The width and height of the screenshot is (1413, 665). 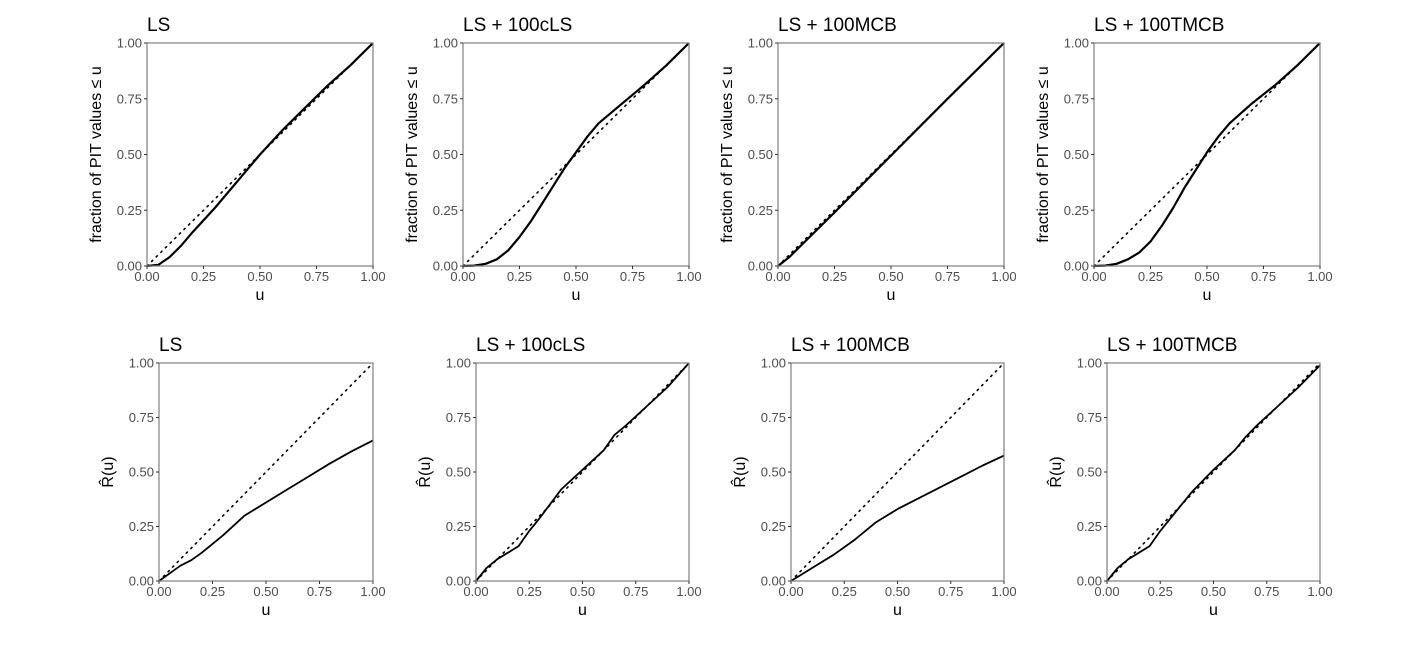 I want to click on panel-title: LS, so click(x=170, y=345).